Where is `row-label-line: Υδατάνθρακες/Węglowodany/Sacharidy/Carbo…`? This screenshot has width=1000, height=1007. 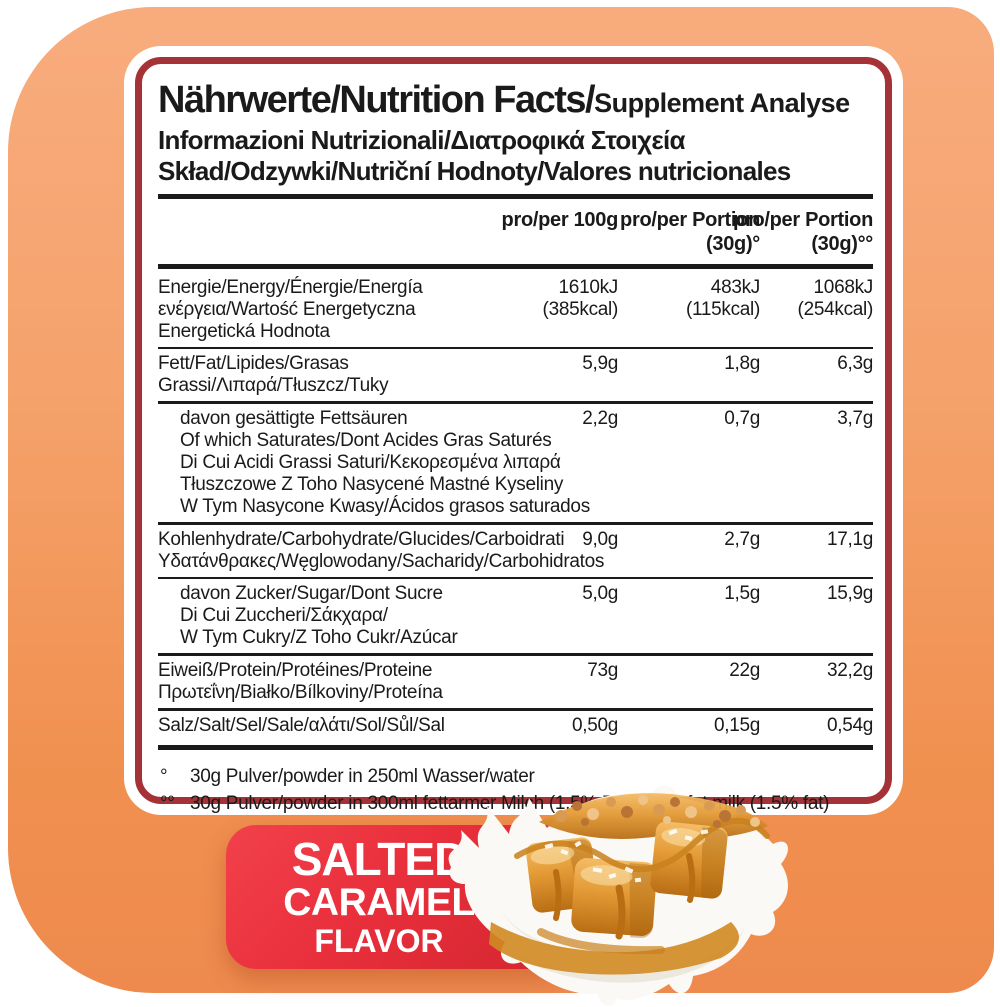
row-label-line: Υδατάνθρακες/Węglowodany/Sacharidy/Carbo… is located at coordinates (381, 561).